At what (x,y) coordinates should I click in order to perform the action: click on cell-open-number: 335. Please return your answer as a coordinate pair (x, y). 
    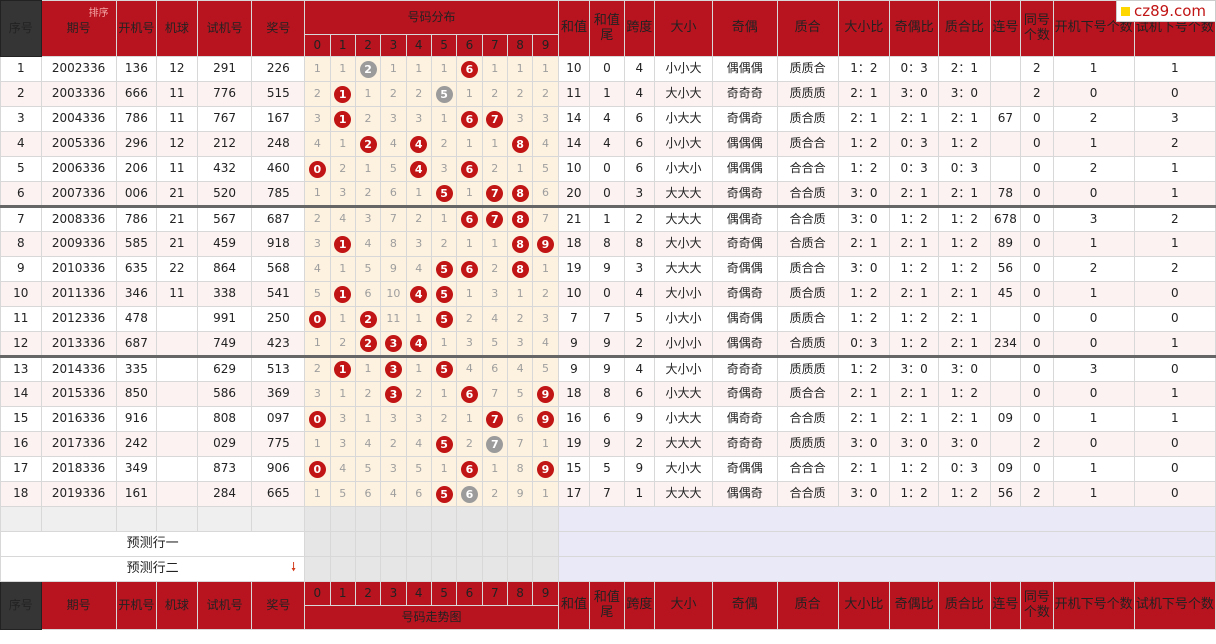
    Looking at the image, I should click on (136, 368).